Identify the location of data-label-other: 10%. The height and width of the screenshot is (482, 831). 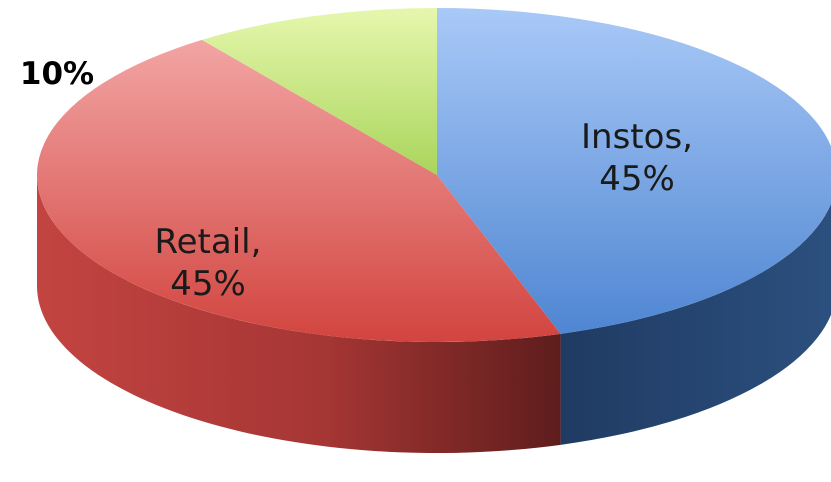
(57, 74).